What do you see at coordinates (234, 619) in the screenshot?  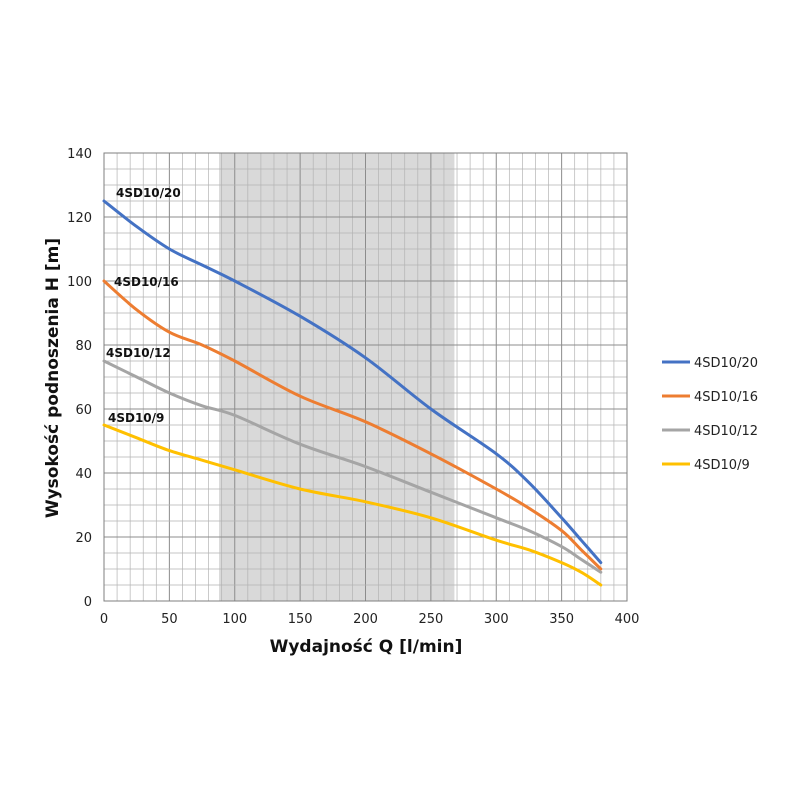 I see `x-tick-label: 100` at bounding box center [234, 619].